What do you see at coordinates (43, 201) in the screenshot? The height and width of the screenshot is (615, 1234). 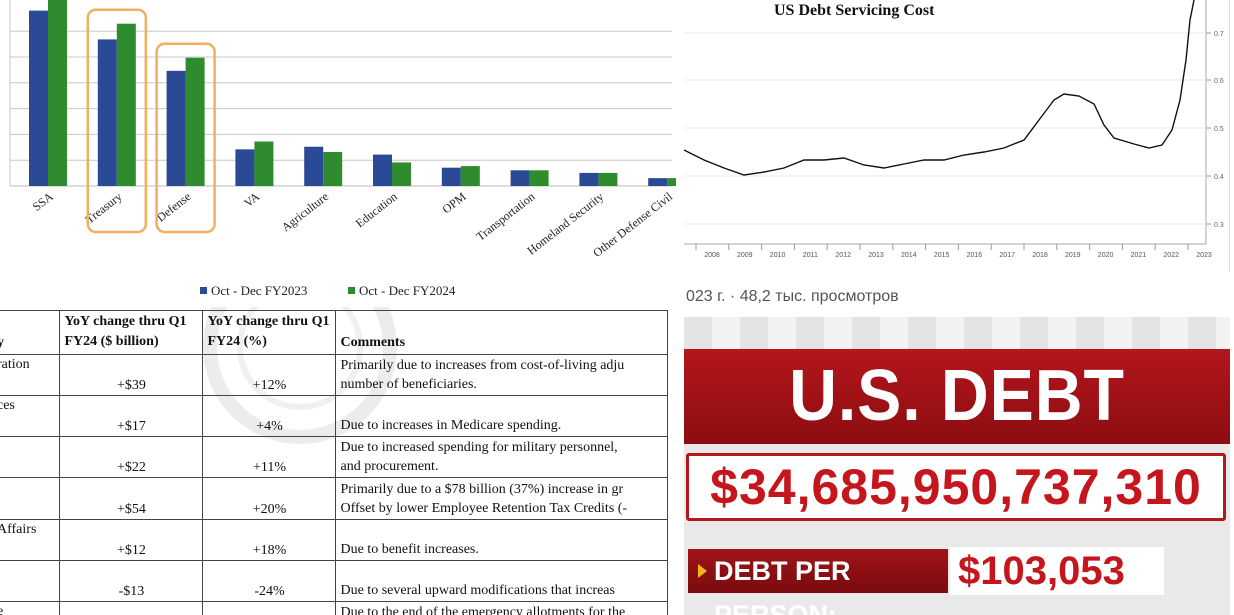 I see `bar-category-label: SSA` at bounding box center [43, 201].